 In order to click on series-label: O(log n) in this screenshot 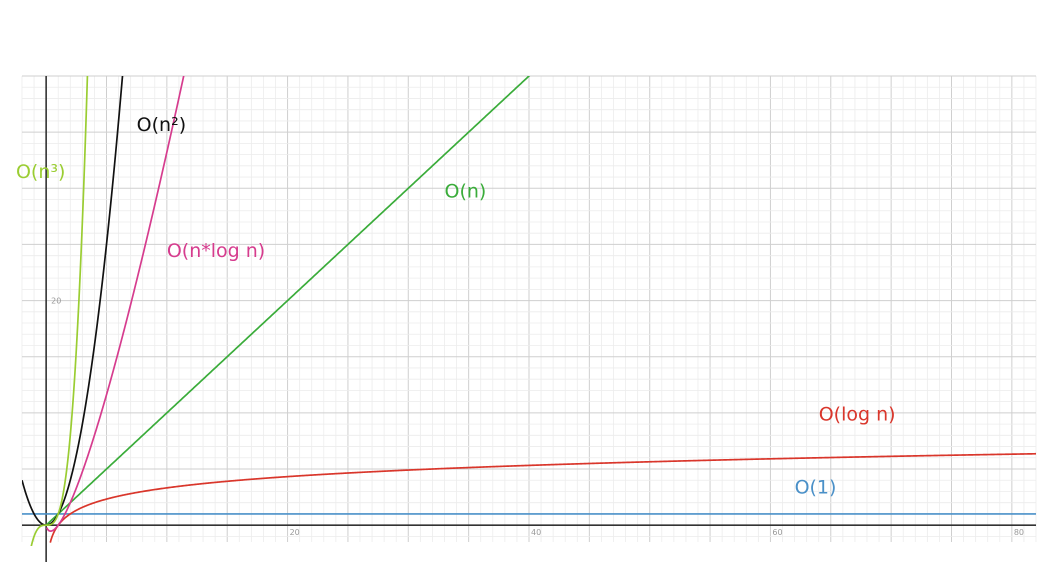, I will do `click(857, 415)`.